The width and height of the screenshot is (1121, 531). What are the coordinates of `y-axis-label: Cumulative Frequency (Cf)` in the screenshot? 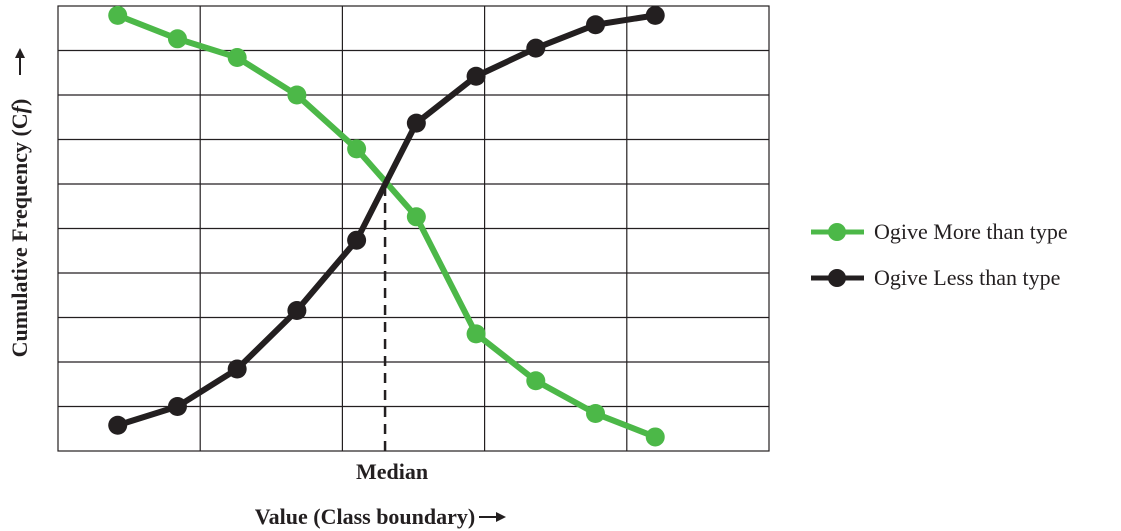 It's located at (19, 202).